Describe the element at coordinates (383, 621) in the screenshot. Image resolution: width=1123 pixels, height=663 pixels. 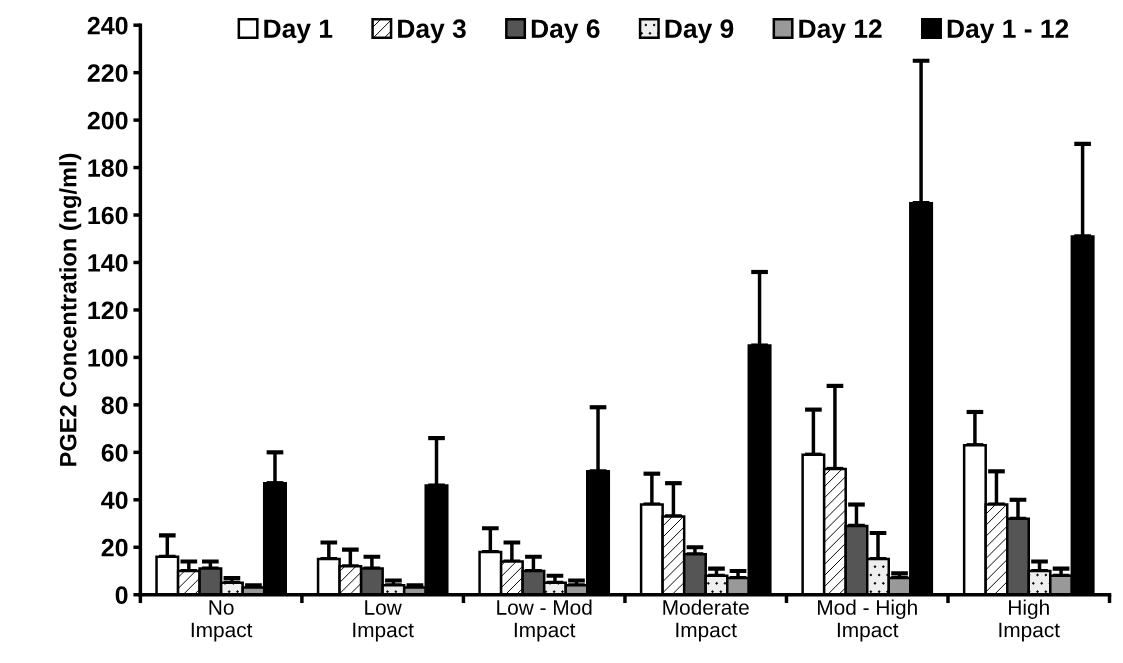
I see `x-tick-label: Low Impact` at that location.